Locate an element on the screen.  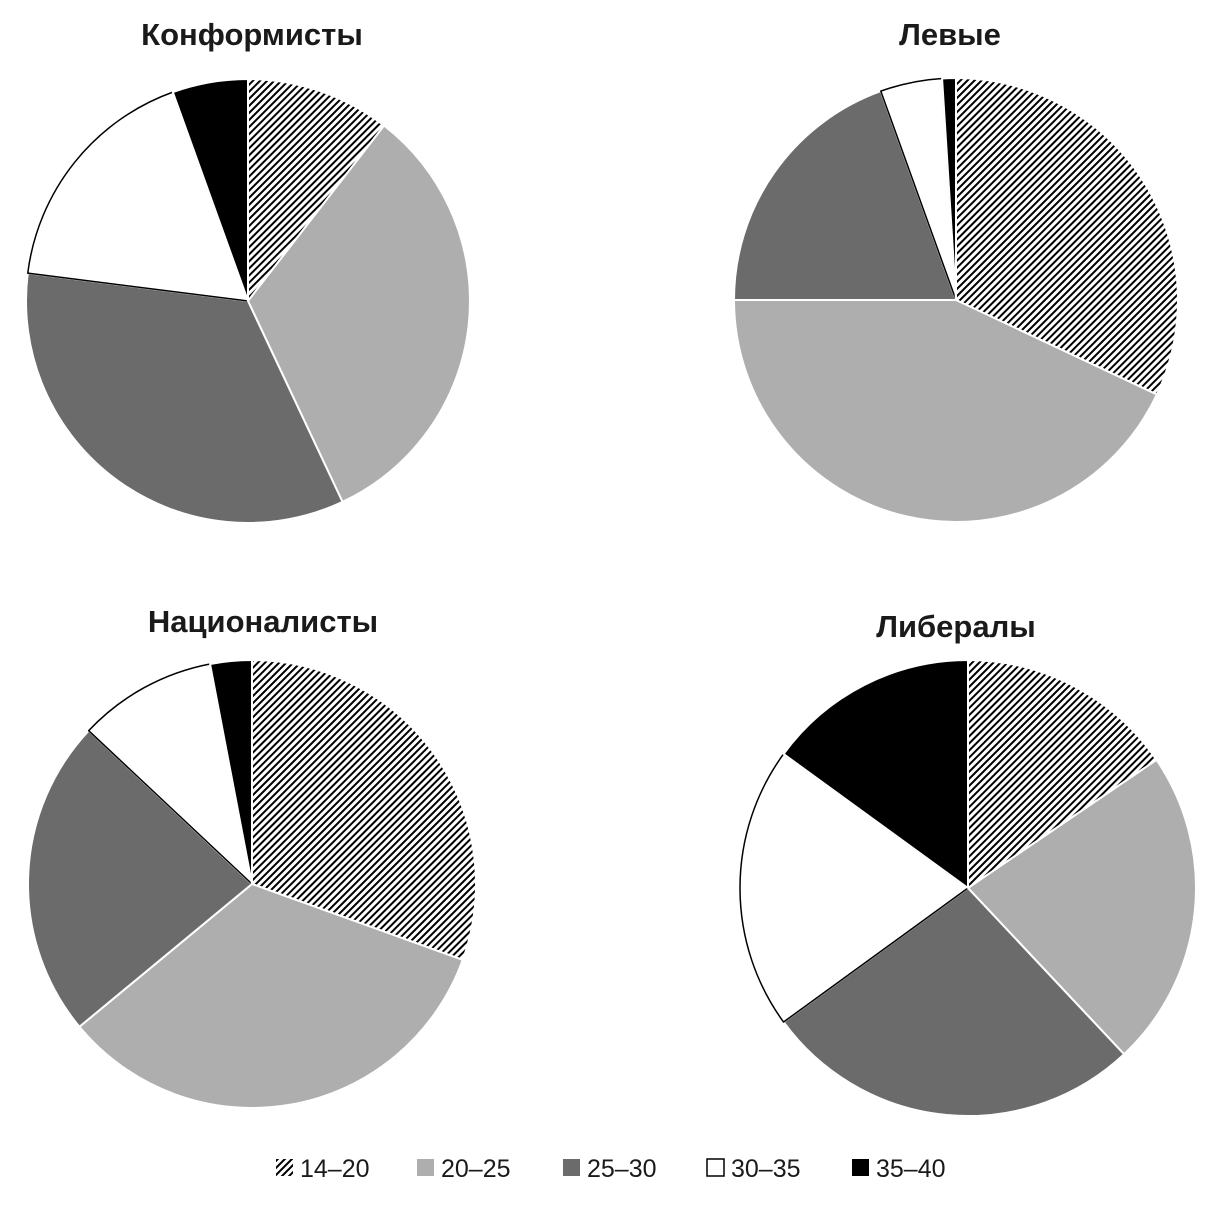
legend-label: 20–25 is located at coordinates (476, 1169).